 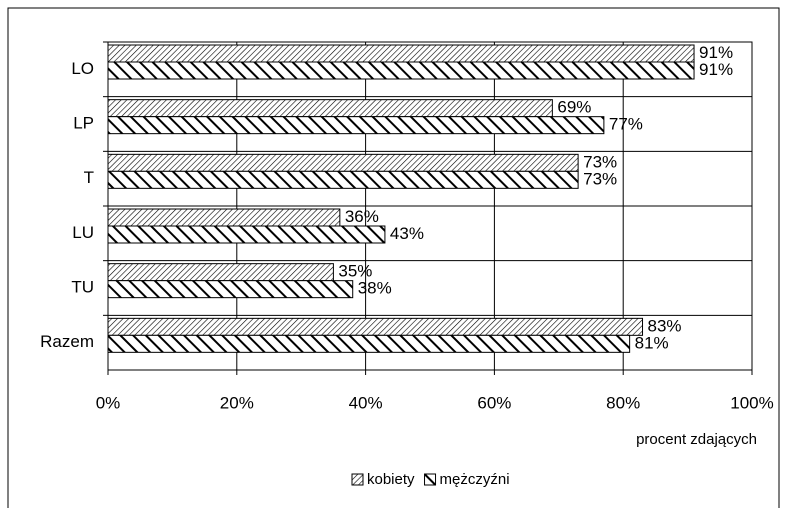 What do you see at coordinates (83, 122) in the screenshot?
I see `y-tick-label: LP` at bounding box center [83, 122].